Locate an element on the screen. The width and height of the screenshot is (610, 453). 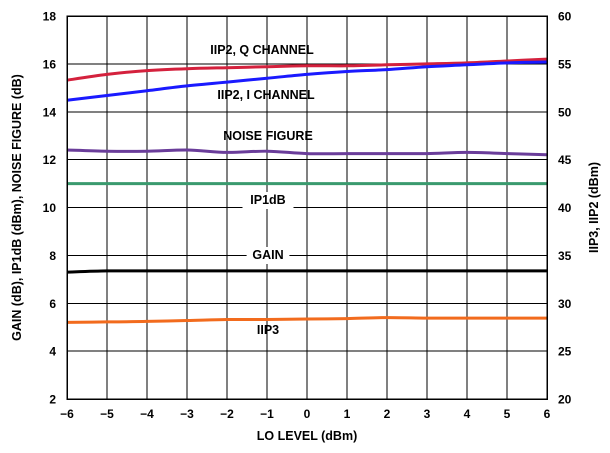
annotation-label: IP1dB is located at coordinates (267, 200).